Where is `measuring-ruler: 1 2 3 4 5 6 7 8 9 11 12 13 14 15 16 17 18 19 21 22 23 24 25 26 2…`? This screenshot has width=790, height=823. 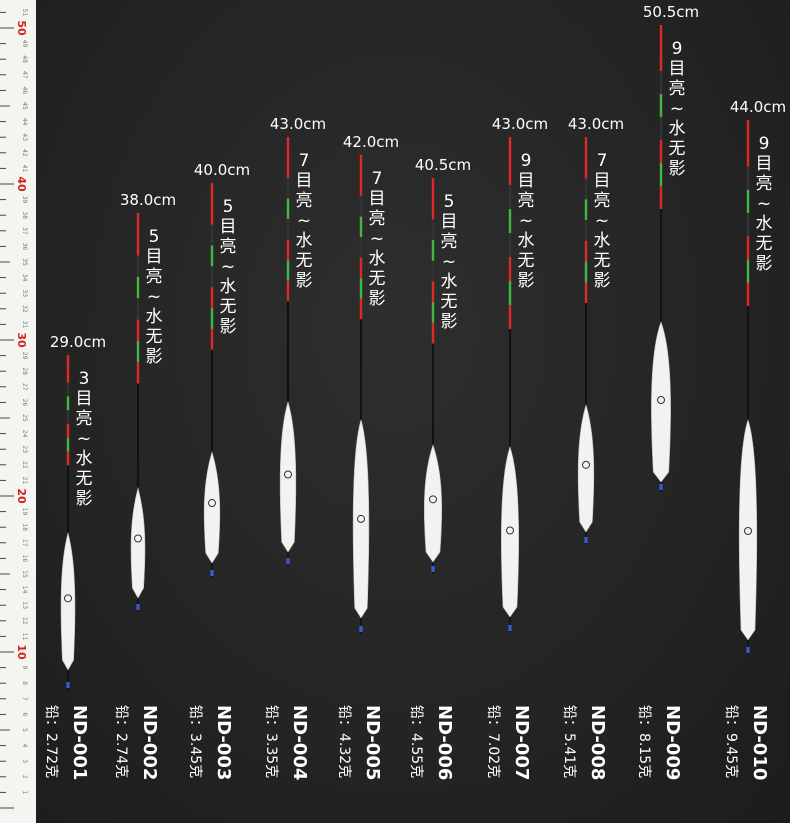
measuring-ruler: 1 2 3 4 5 6 7 8 9 11 12 13 14 15 16 17 18 19 21 22 23 24 25 26 2… is located at coordinates (18, 411).